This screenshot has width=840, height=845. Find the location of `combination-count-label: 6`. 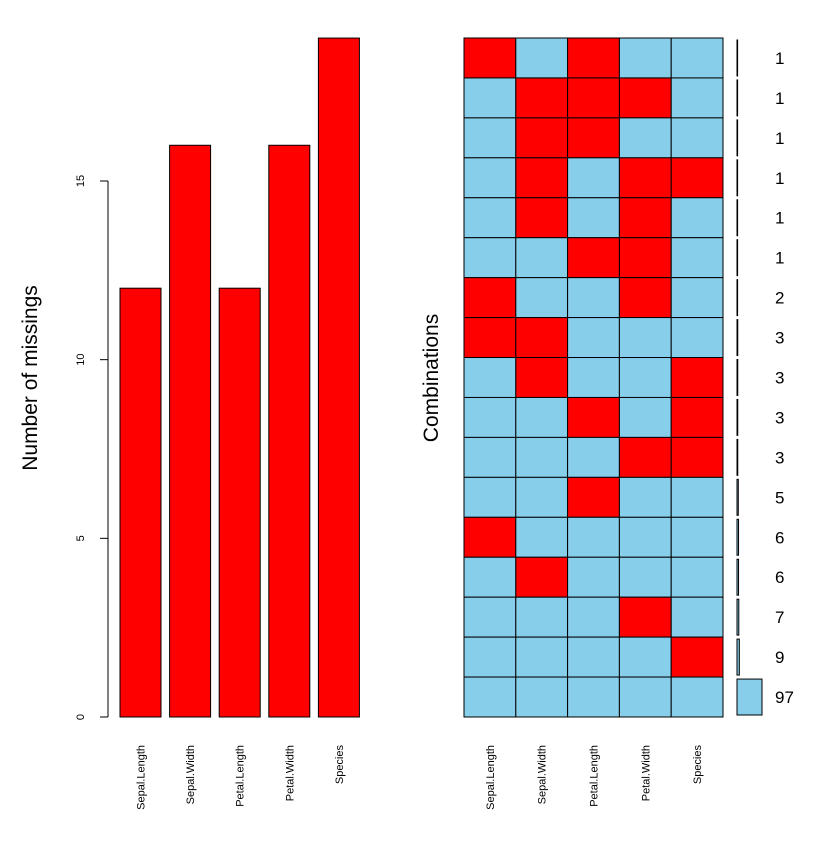

combination-count-label: 6 is located at coordinates (779, 577).